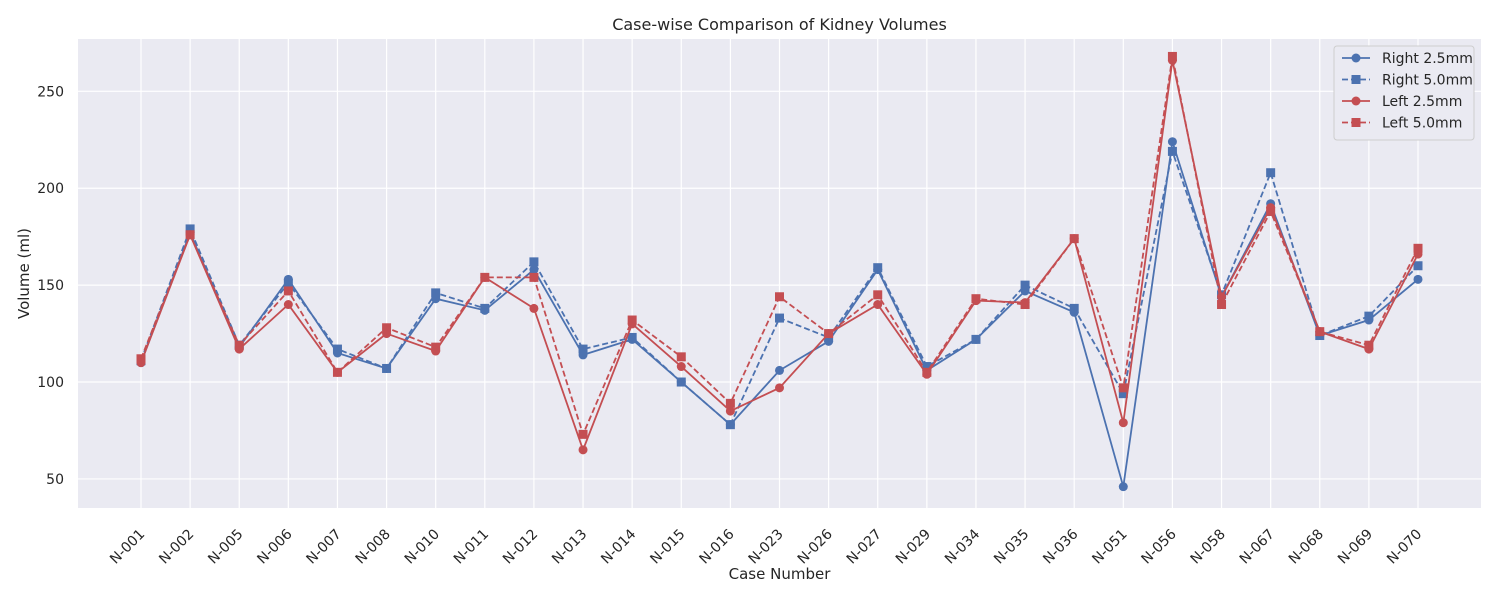  I want to click on legend-box, so click(1404, 93).